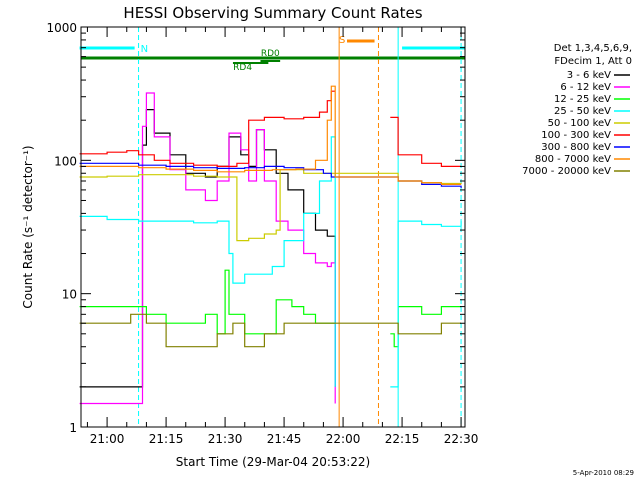  I want to click on rd4-flag-label: RD4, so click(242, 68).